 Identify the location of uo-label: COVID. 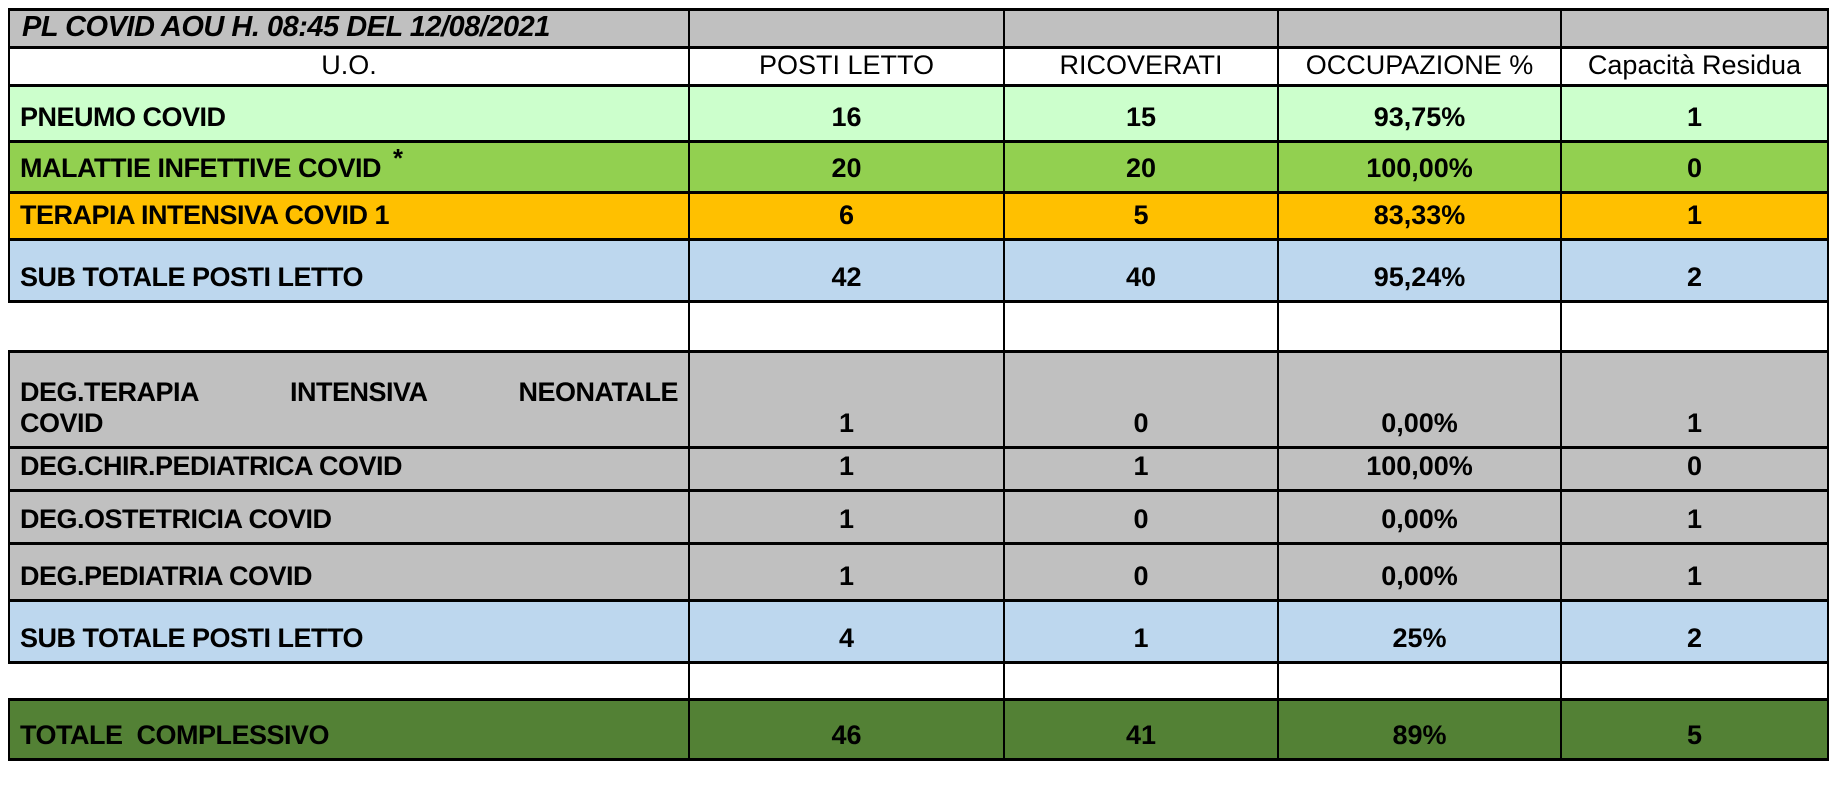
(62, 423).